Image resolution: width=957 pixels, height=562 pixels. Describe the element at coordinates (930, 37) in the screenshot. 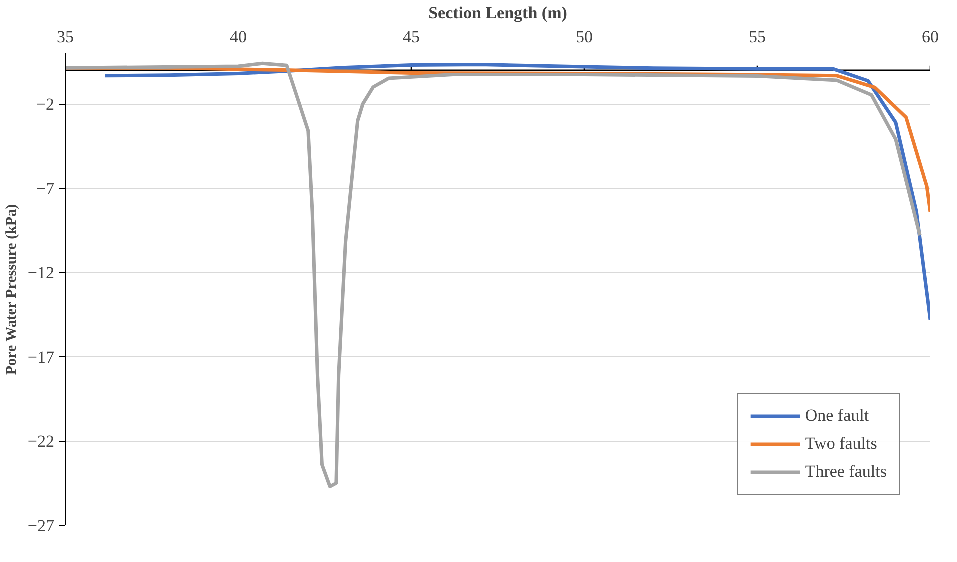

I see `x-tick-label: 60` at that location.